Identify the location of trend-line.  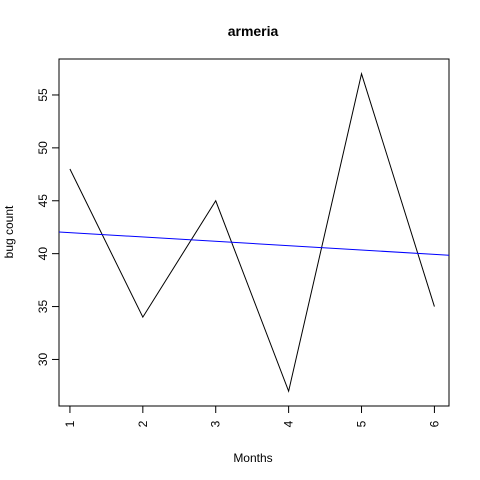
(254, 243).